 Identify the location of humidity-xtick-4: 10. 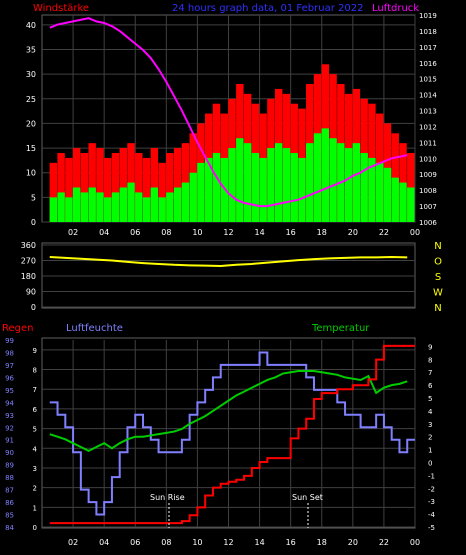
(197, 542).